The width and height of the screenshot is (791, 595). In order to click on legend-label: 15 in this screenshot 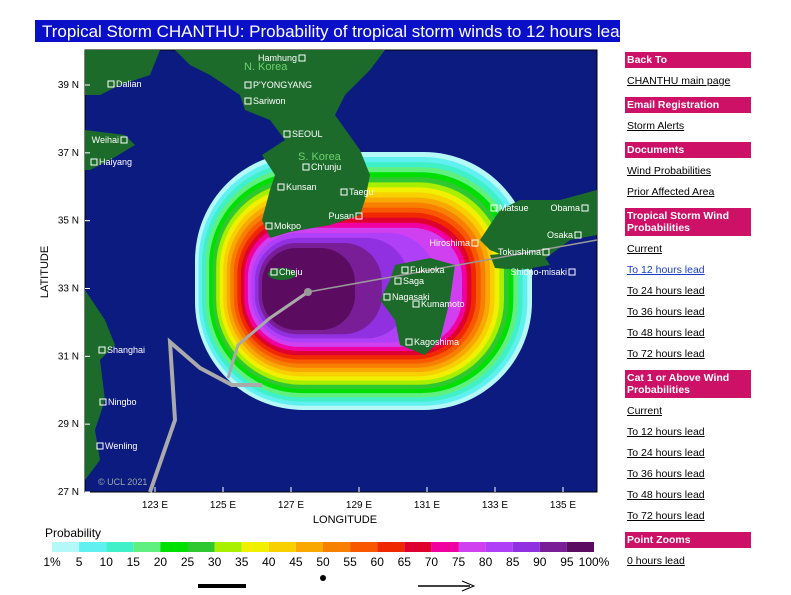, I will do `click(134, 562)`.